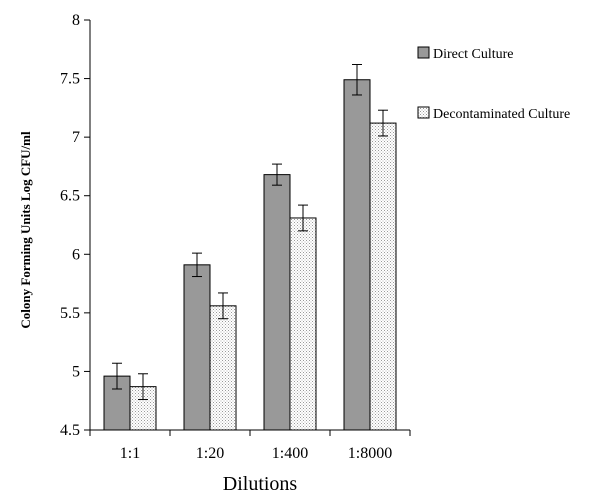 The height and width of the screenshot is (495, 597). What do you see at coordinates (76, 254) in the screenshot?
I see `y-tick-label: 6` at bounding box center [76, 254].